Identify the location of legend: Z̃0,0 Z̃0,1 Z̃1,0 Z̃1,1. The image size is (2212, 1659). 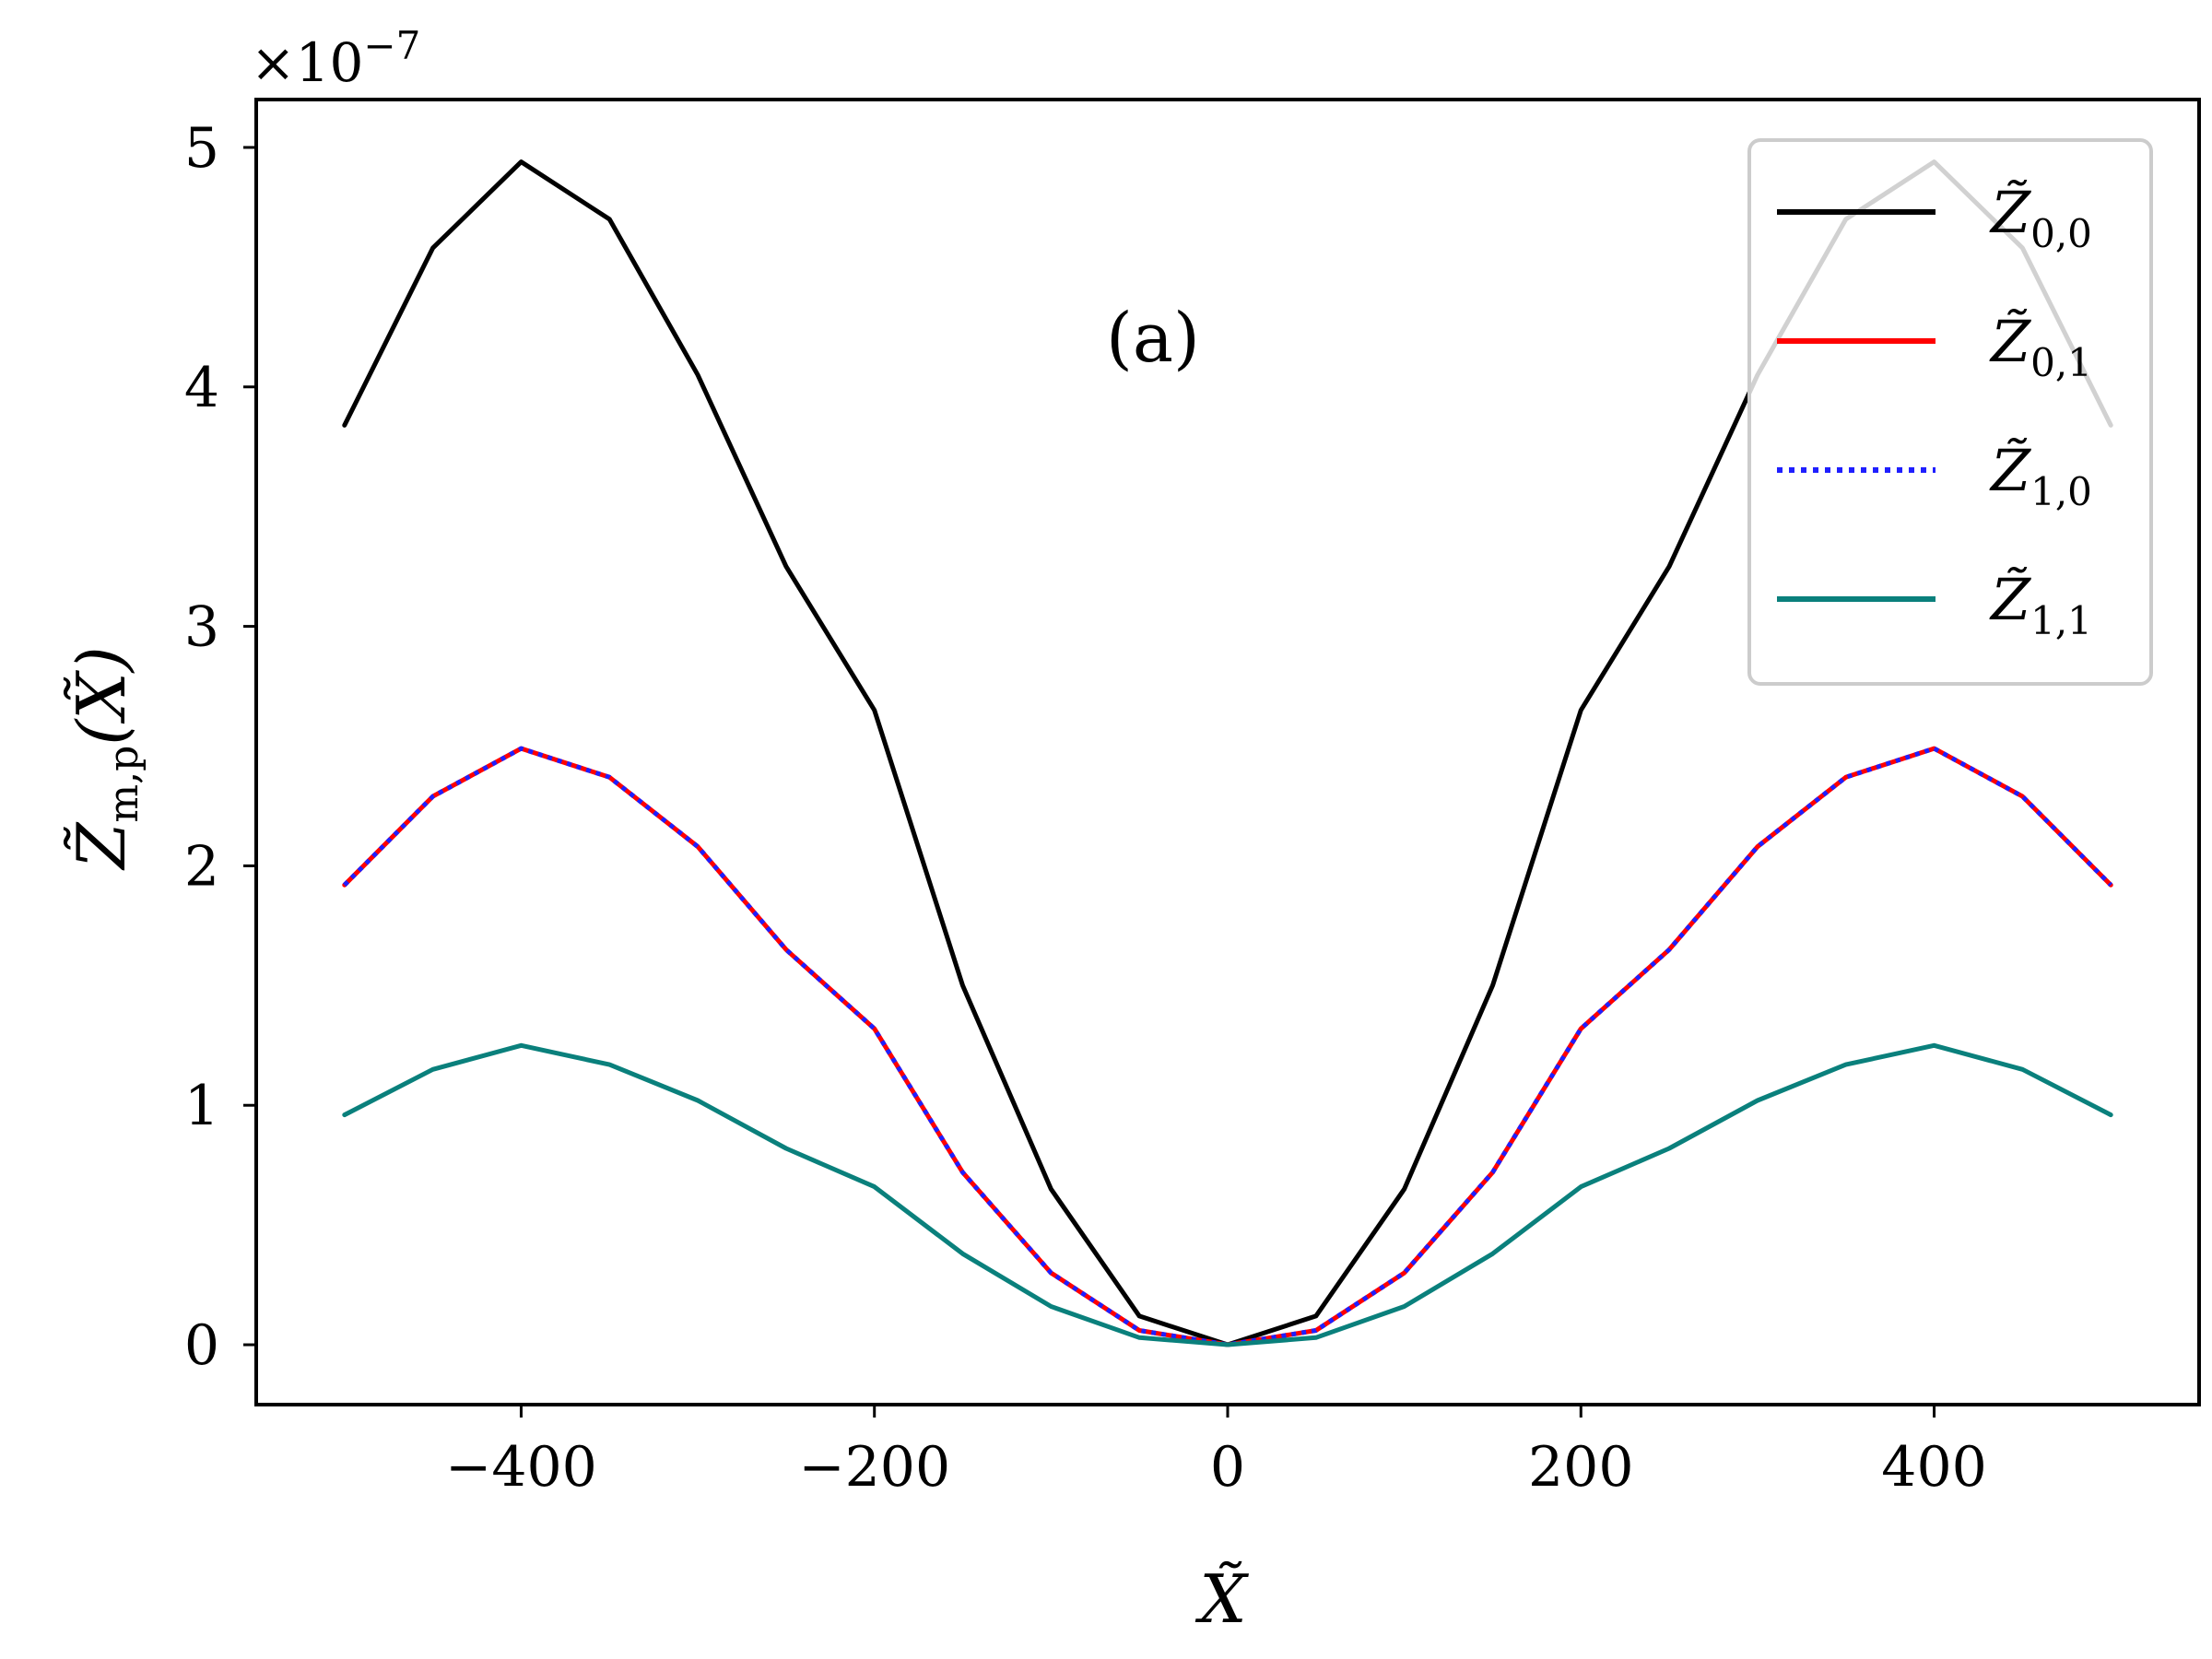
(1950, 412).